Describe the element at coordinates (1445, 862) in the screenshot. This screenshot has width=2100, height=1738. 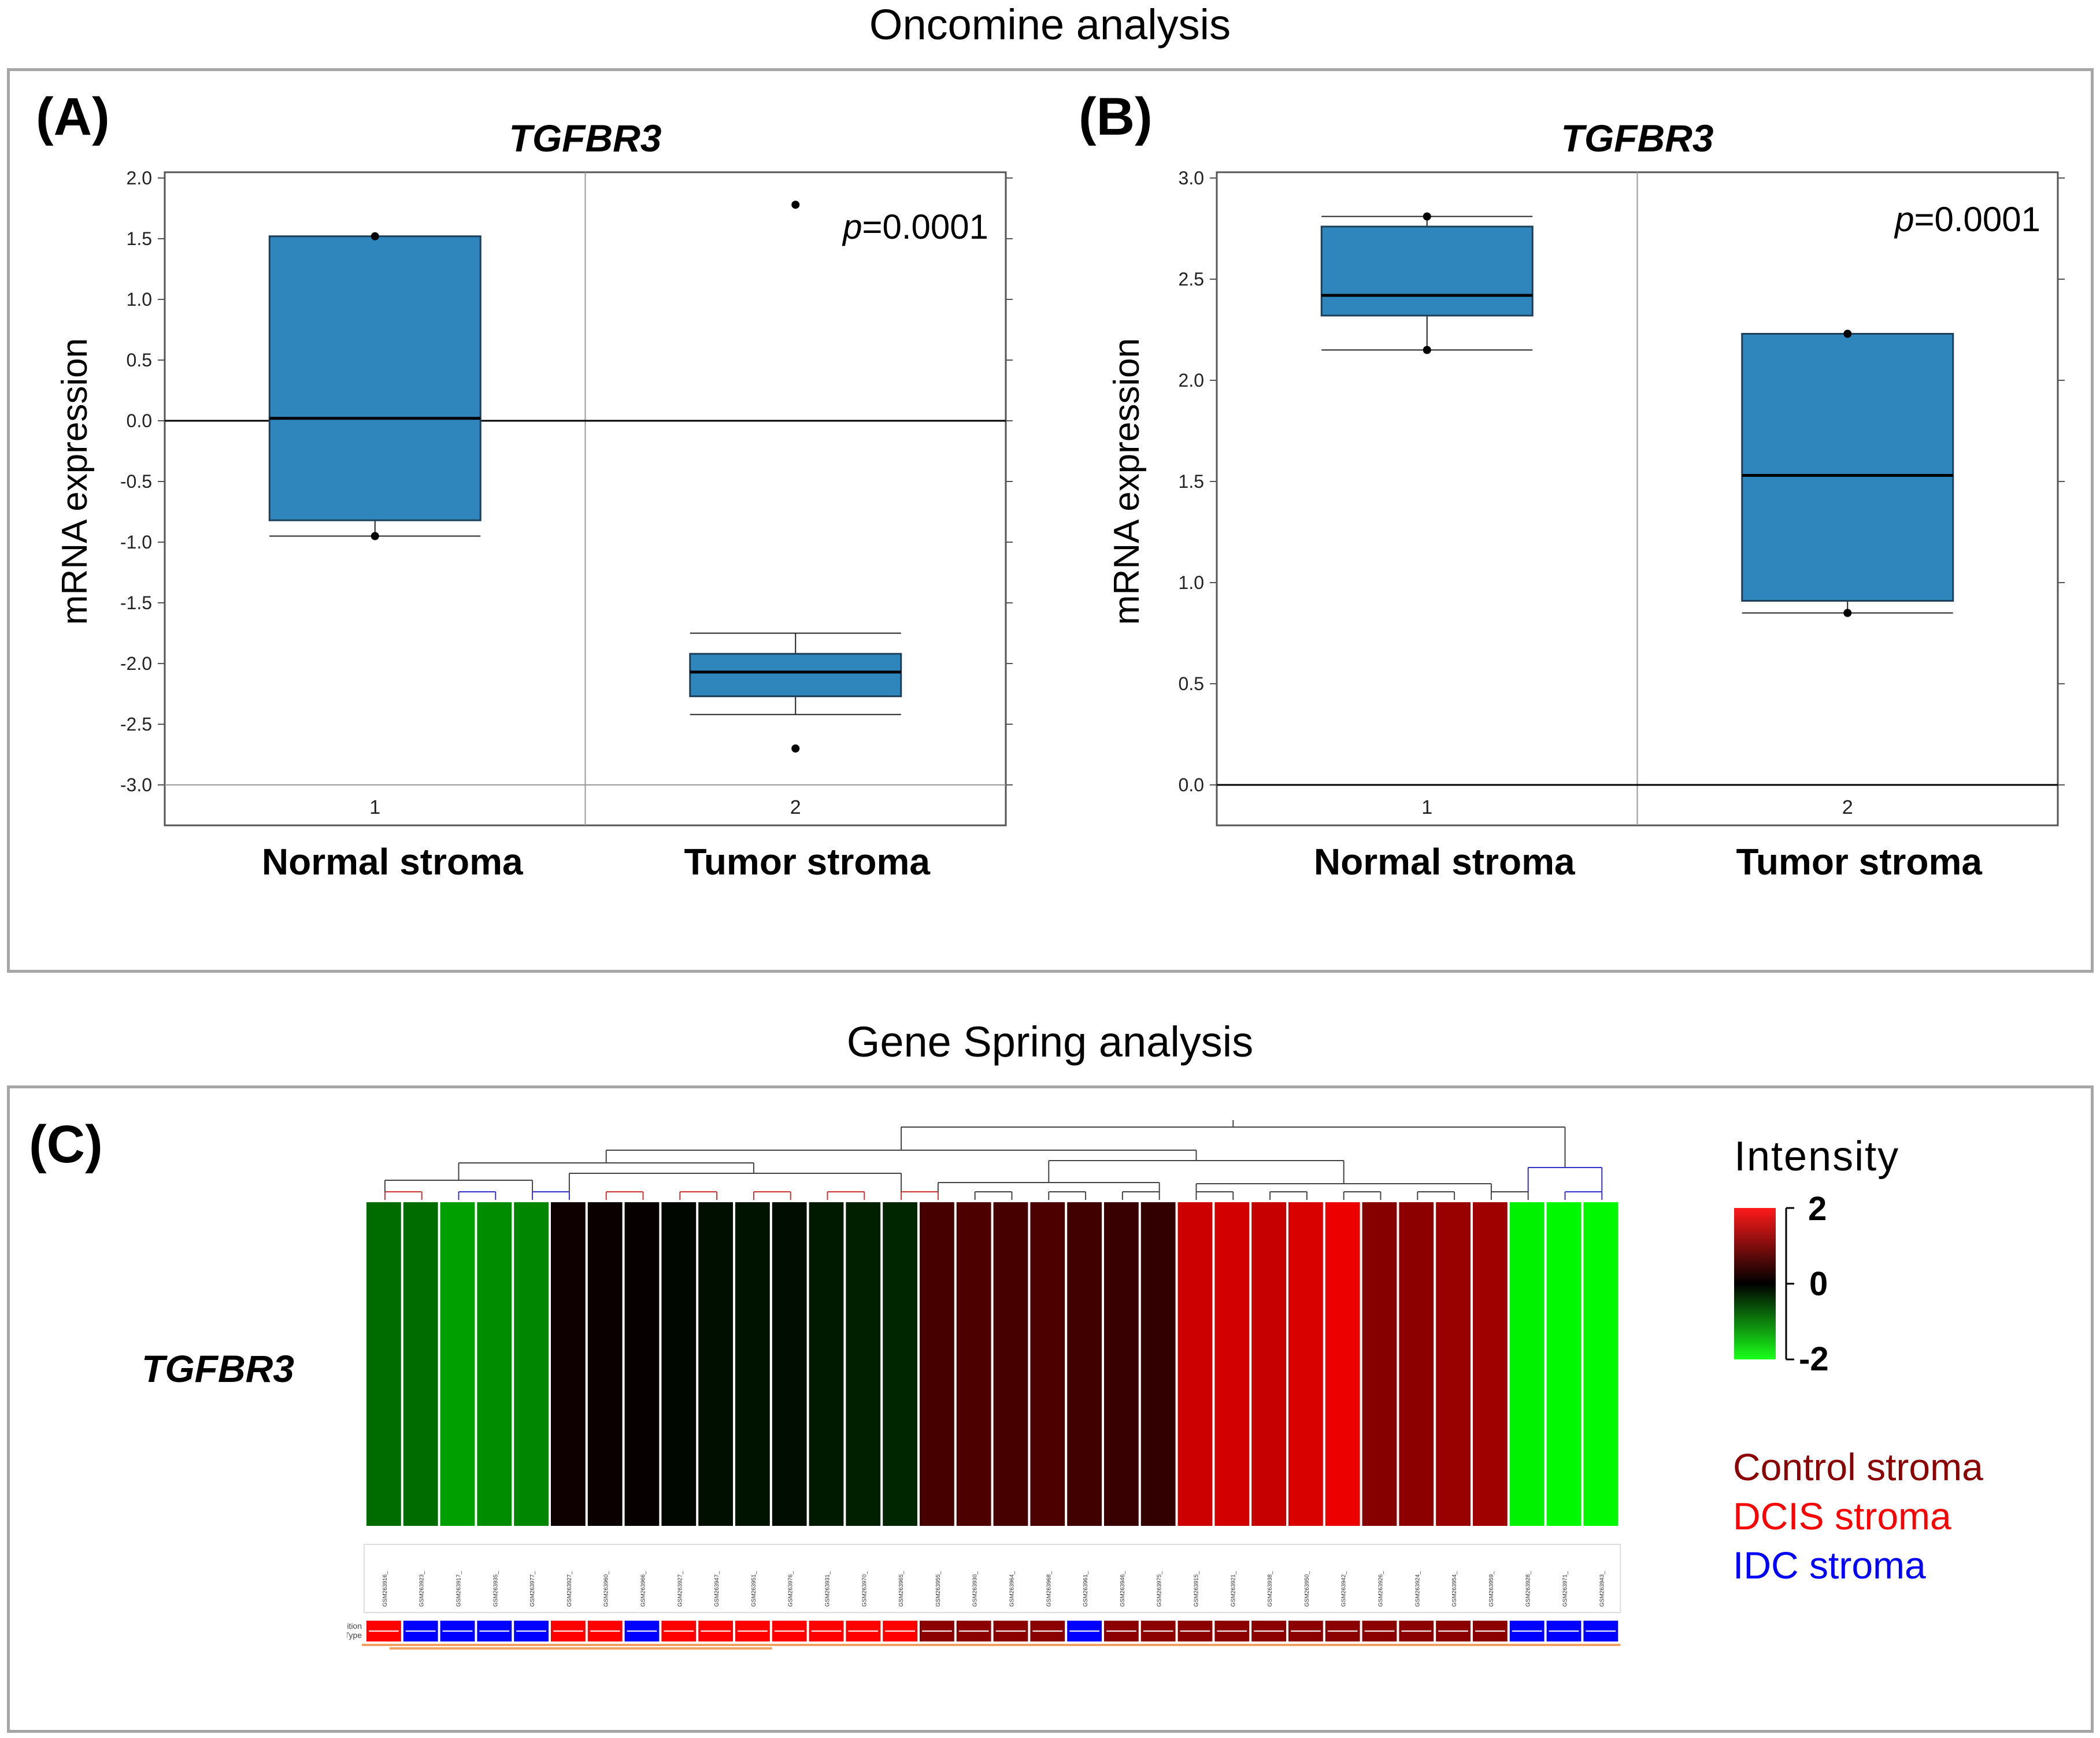
I see `b-category-label: Normal stroma` at that location.